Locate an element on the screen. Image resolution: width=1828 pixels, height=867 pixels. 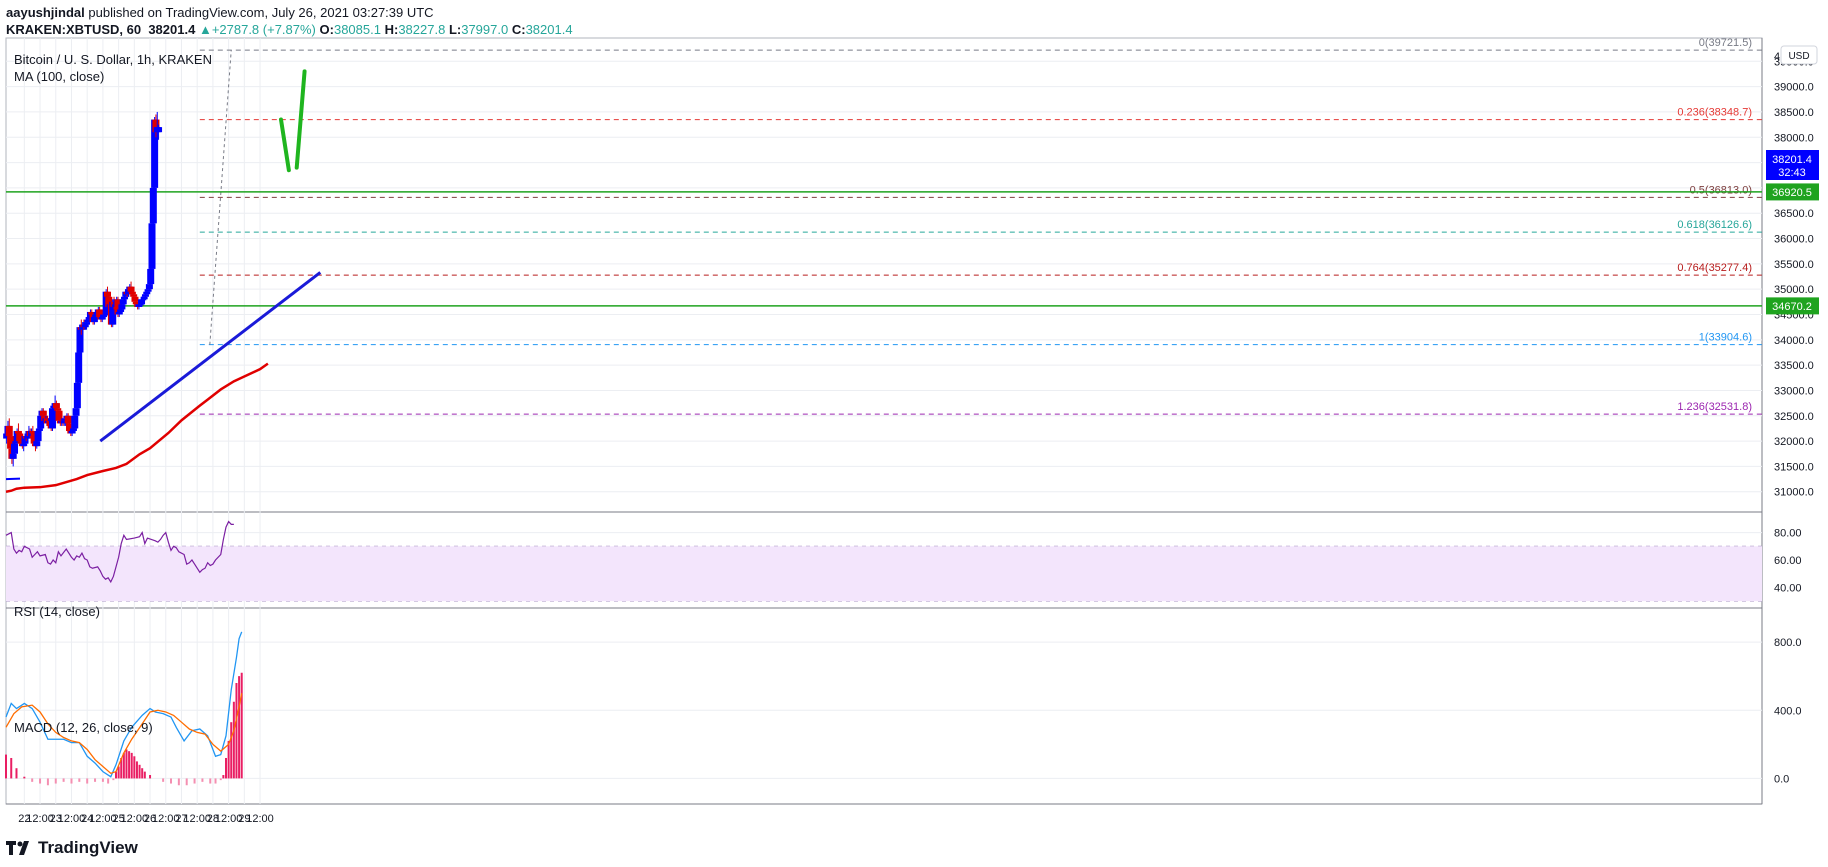
support-tag-lower-value: 34670.2 is located at coordinates (1792, 307).